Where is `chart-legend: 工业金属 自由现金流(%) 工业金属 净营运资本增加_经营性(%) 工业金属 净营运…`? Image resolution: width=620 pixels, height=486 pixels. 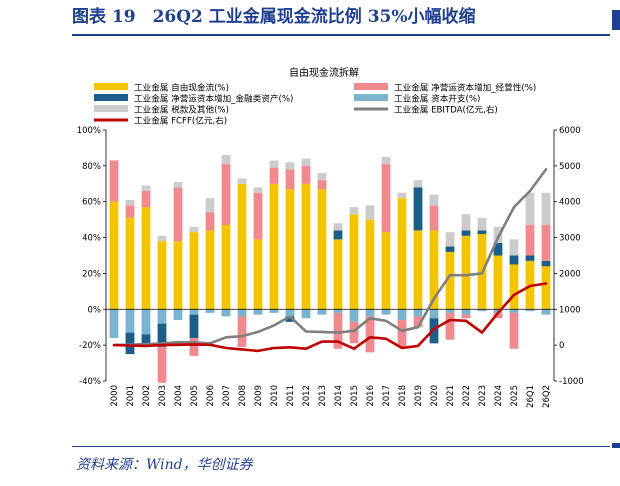
chart-legend: 工业金属 自由现金流(%) 工业金属 净营运资本增加_经营性(%) 工业金属 净营运… is located at coordinates (315, 104).